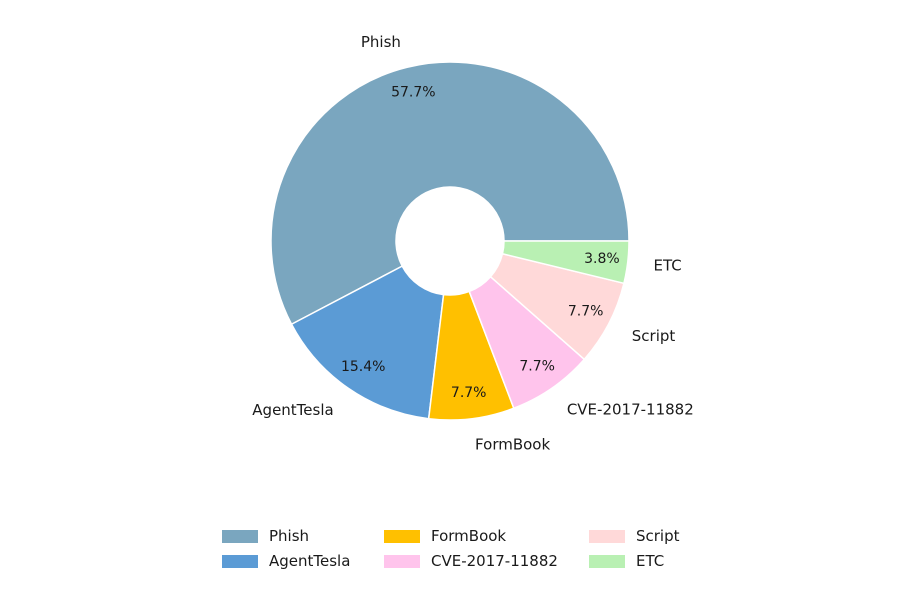 This screenshot has height=600, width=900. Describe the element at coordinates (413, 92) in the screenshot. I see `percent-label-phish: 57.7%` at that location.